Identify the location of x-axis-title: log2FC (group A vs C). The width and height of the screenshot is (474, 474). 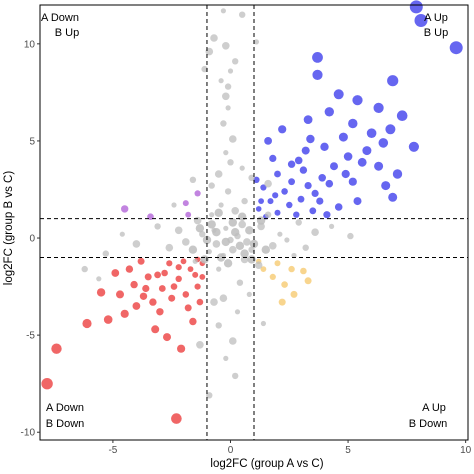
(266, 464).